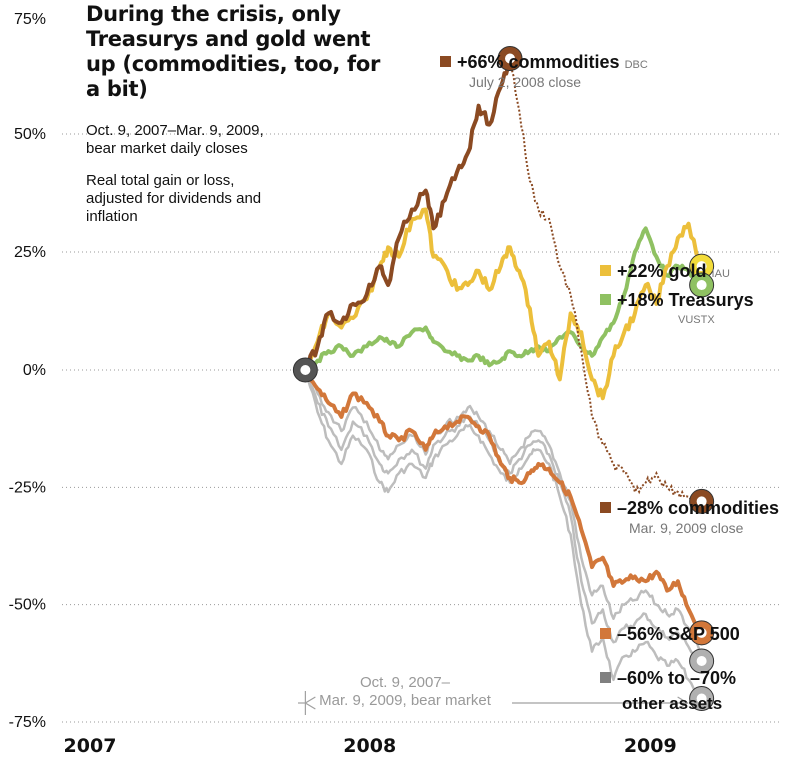 This screenshot has width=790, height=758. I want to click on x-tick-label: 2007, so click(90, 746).